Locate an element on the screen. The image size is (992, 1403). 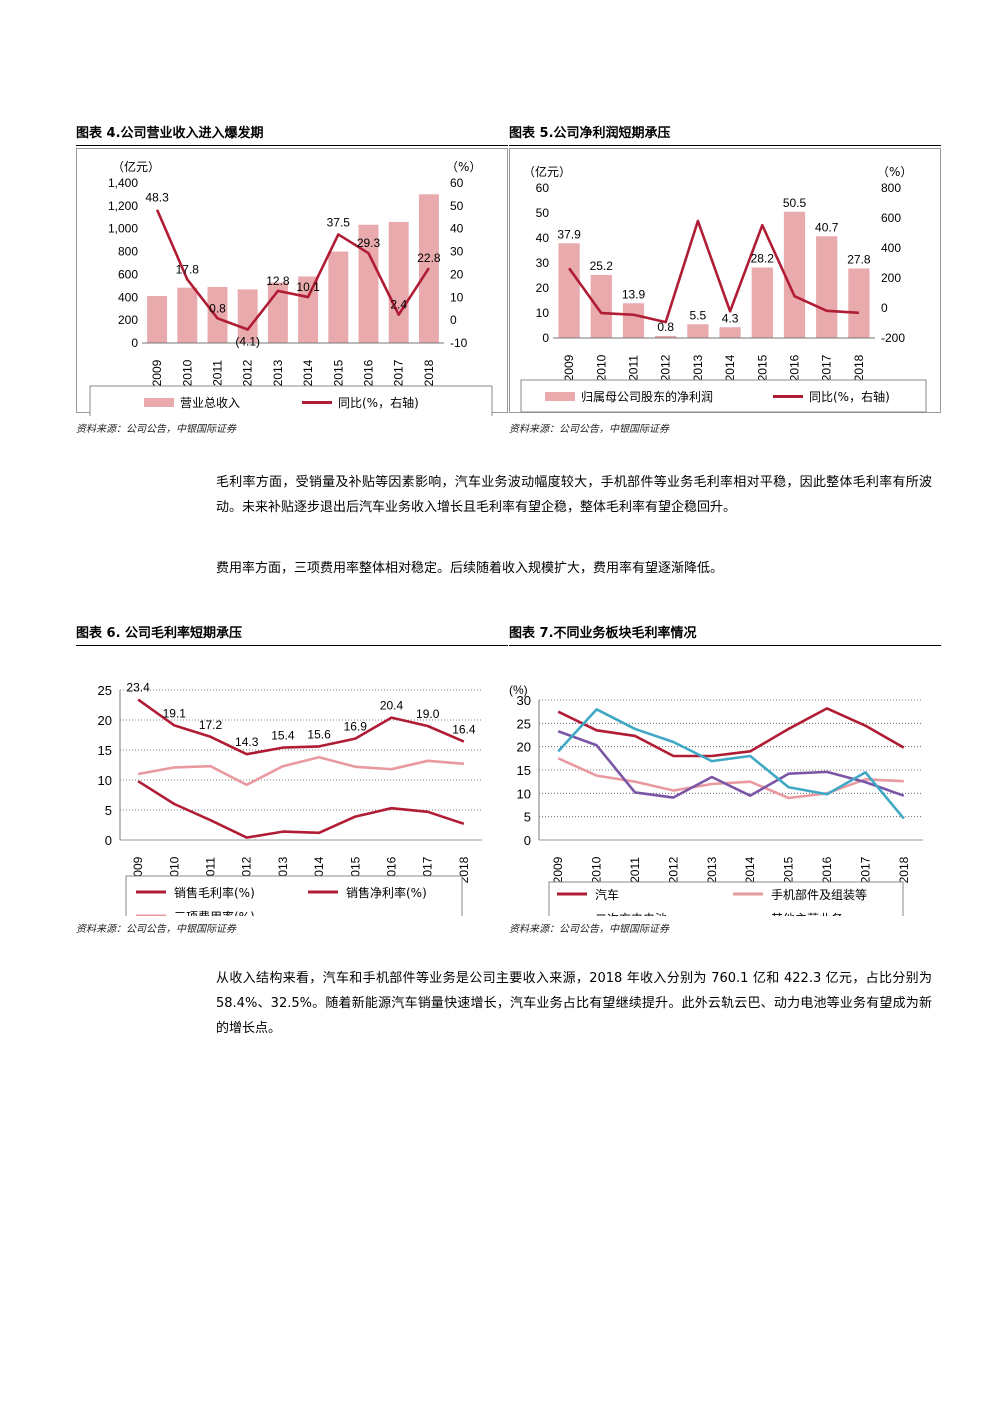
left-tick-label: 50 is located at coordinates (543, 213).